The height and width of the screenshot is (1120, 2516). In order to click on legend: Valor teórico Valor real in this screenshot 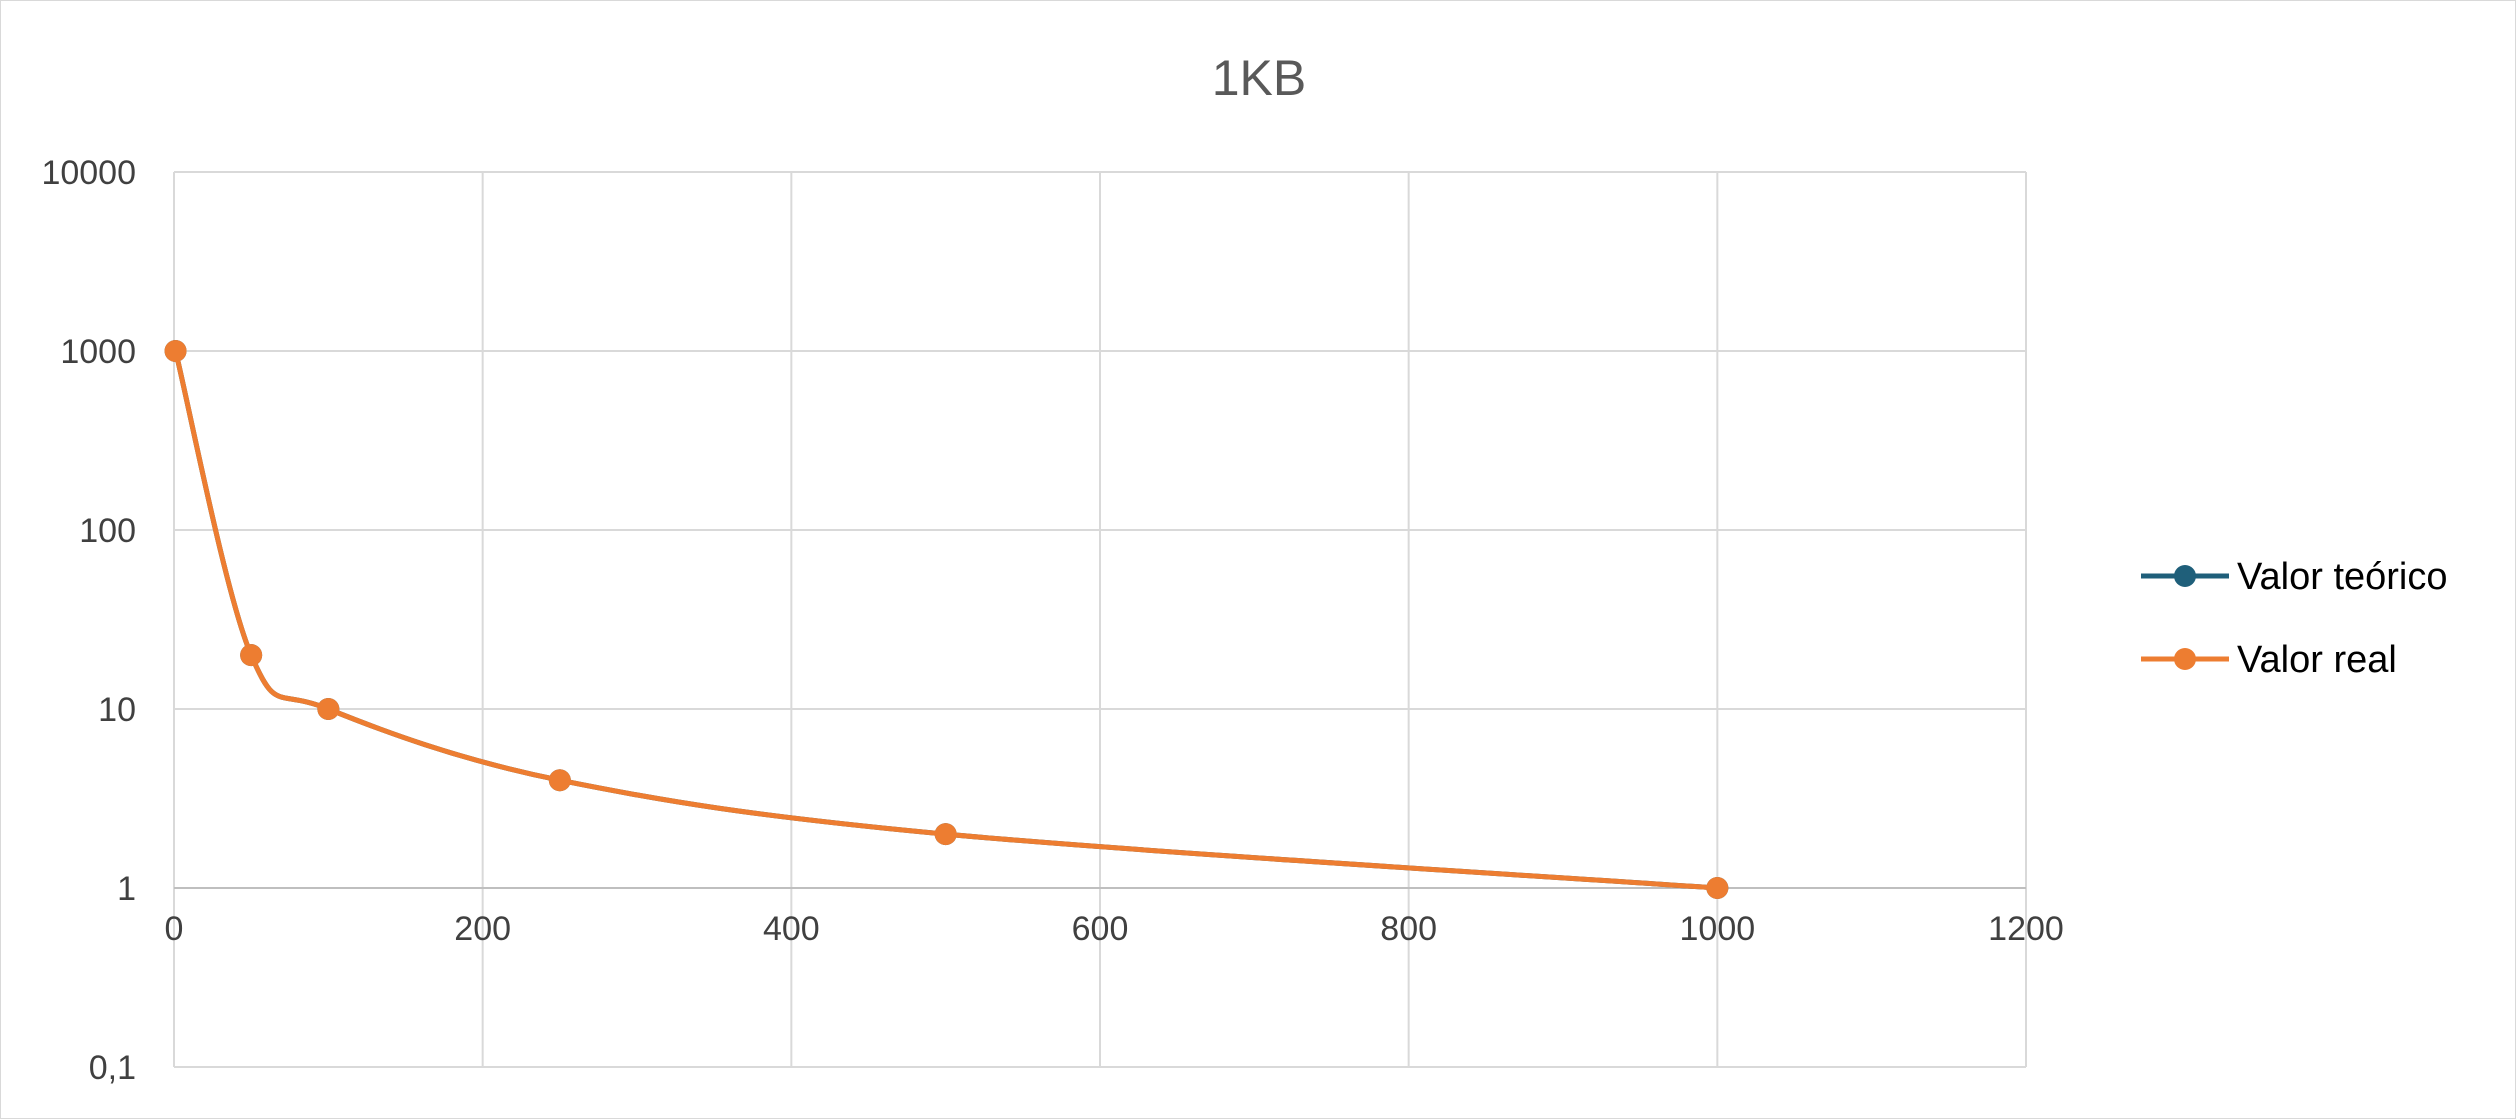, I will do `click(2294, 618)`.